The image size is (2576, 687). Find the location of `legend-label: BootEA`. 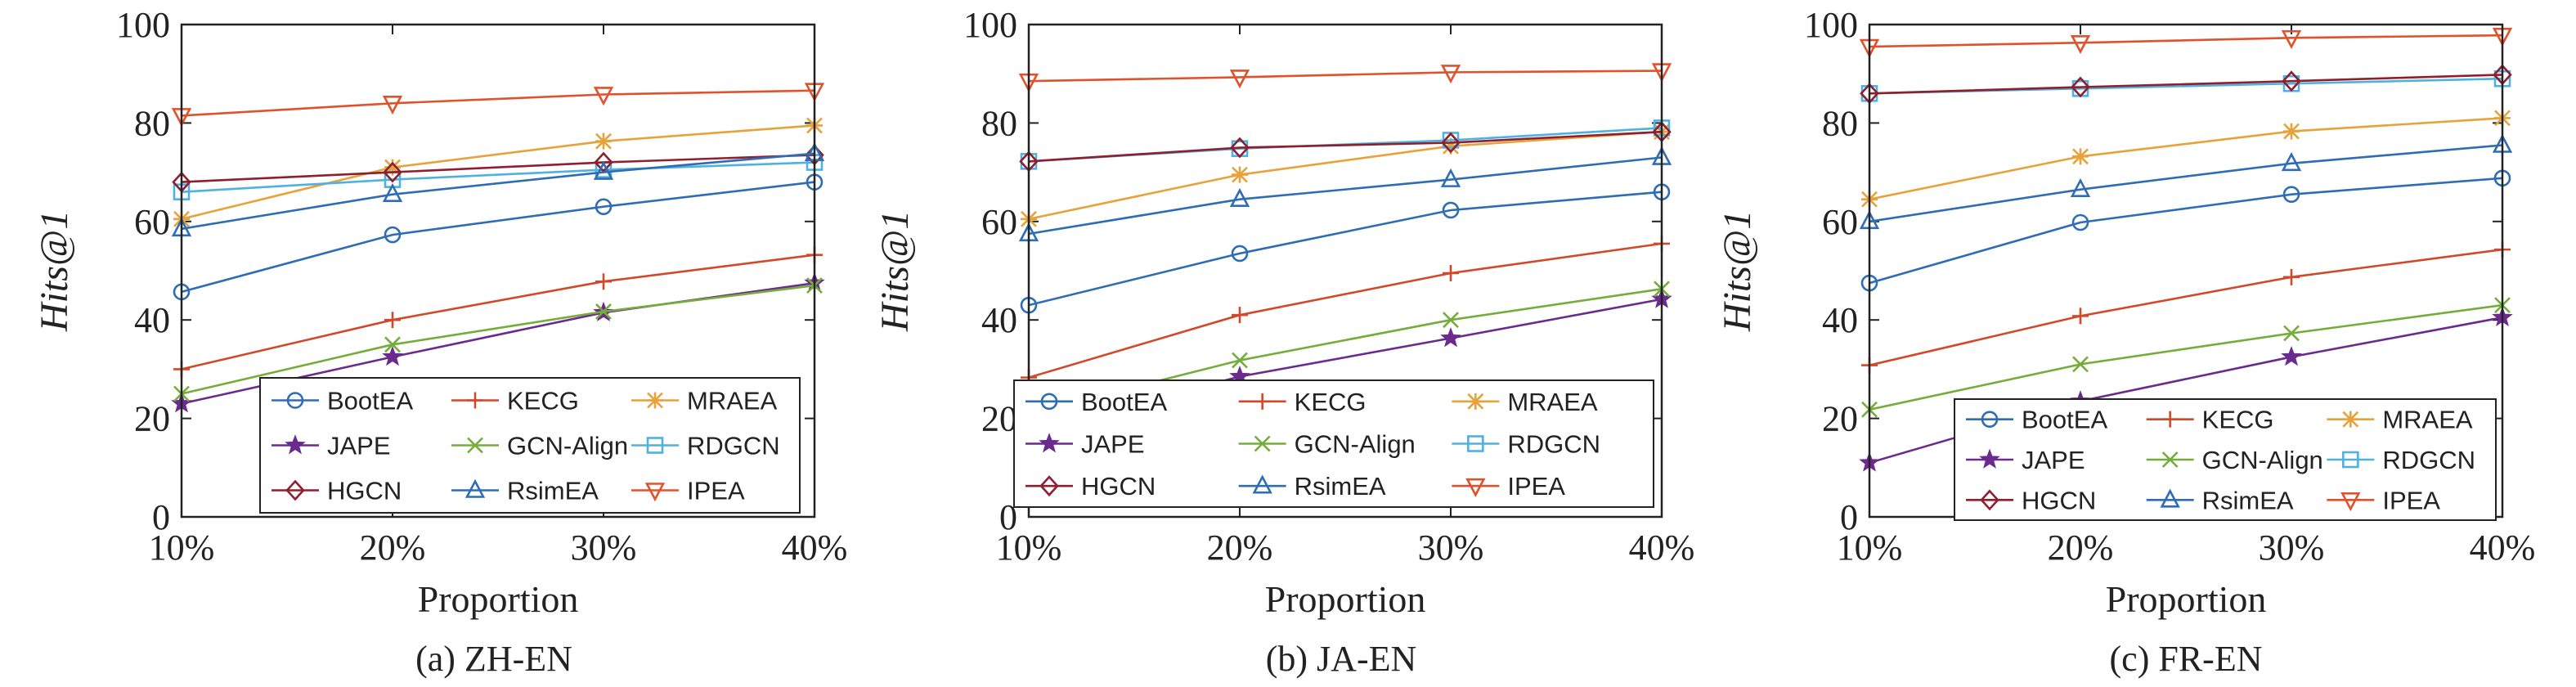

legend-label: BootEA is located at coordinates (2064, 420).